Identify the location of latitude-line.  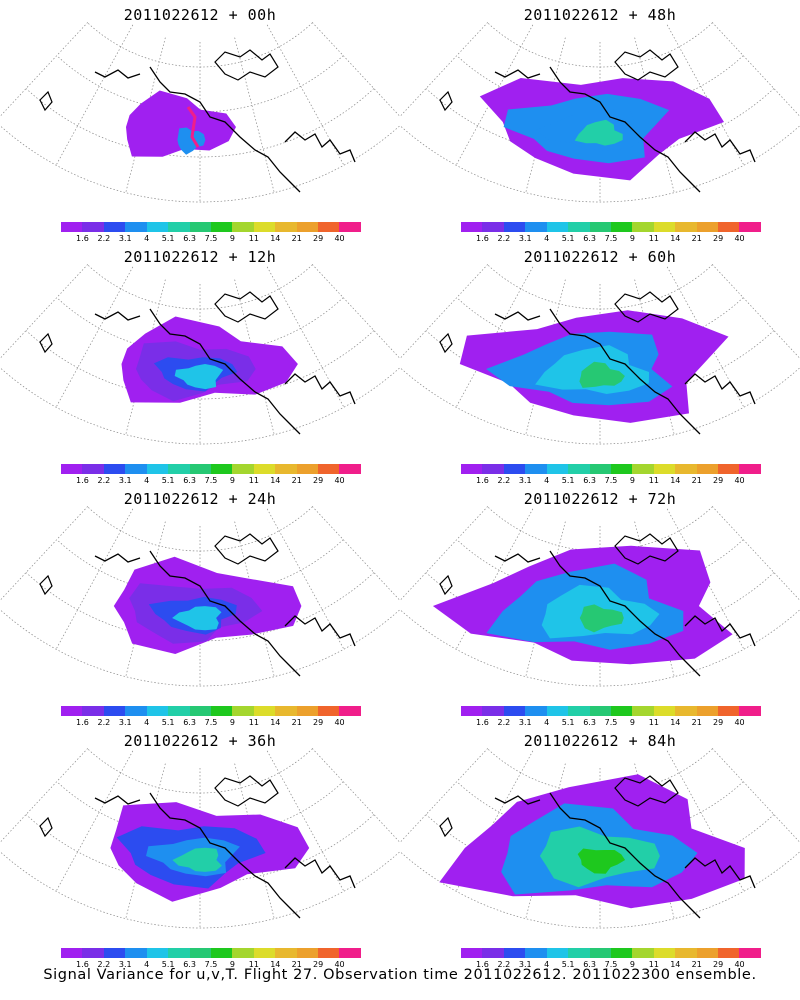
(200, 164).